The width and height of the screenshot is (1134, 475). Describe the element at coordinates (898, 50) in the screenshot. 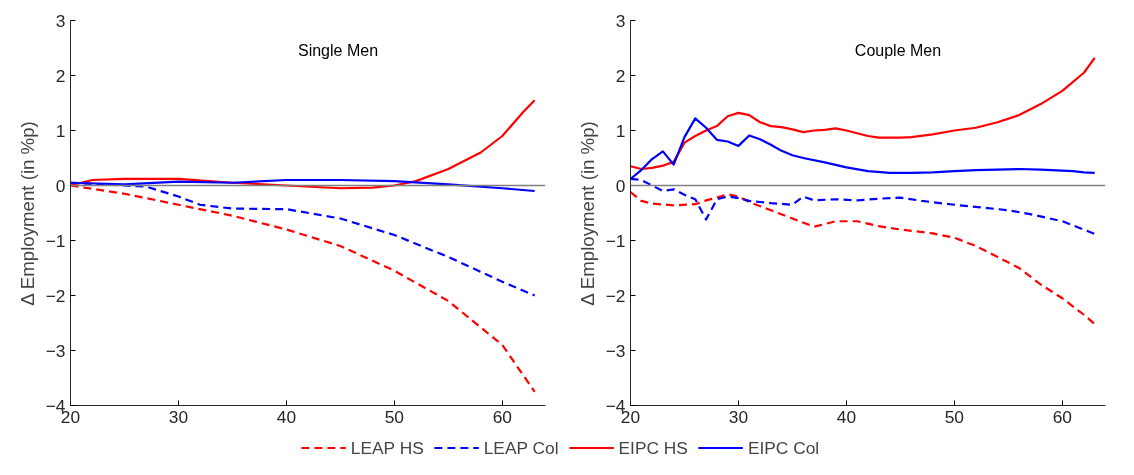

I see `text: Couple Men` at that location.